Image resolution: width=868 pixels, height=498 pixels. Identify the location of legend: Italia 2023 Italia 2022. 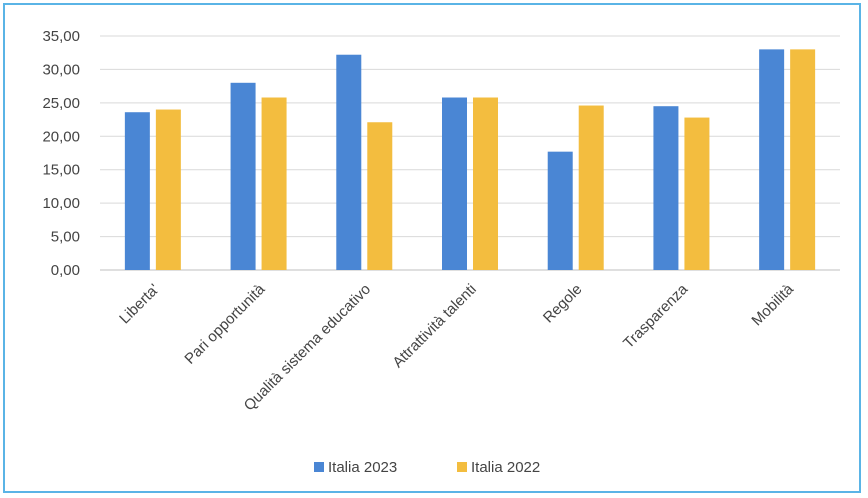
(427, 467).